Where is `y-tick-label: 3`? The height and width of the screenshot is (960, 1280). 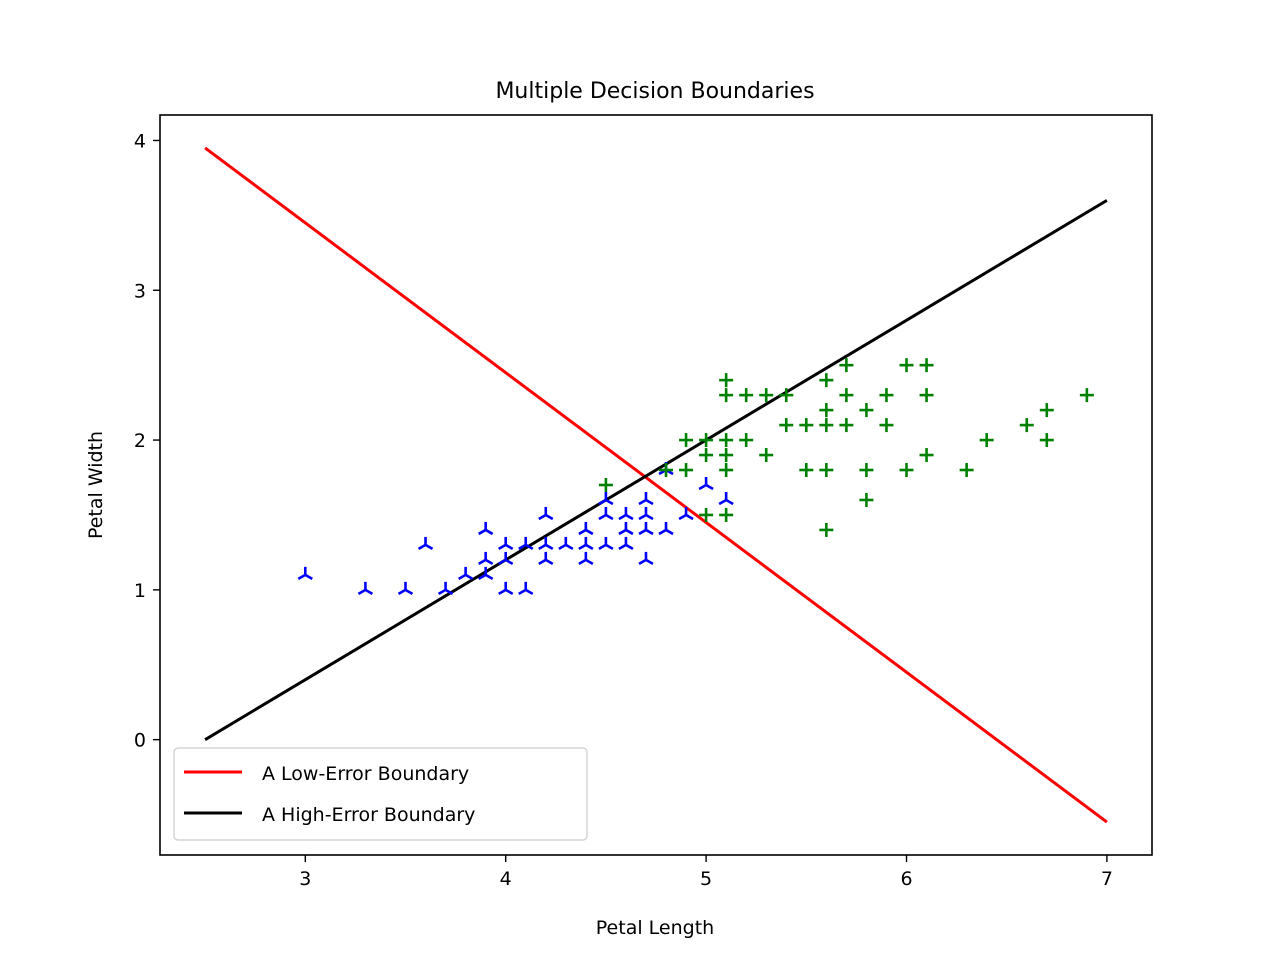 y-tick-label: 3 is located at coordinates (140, 291).